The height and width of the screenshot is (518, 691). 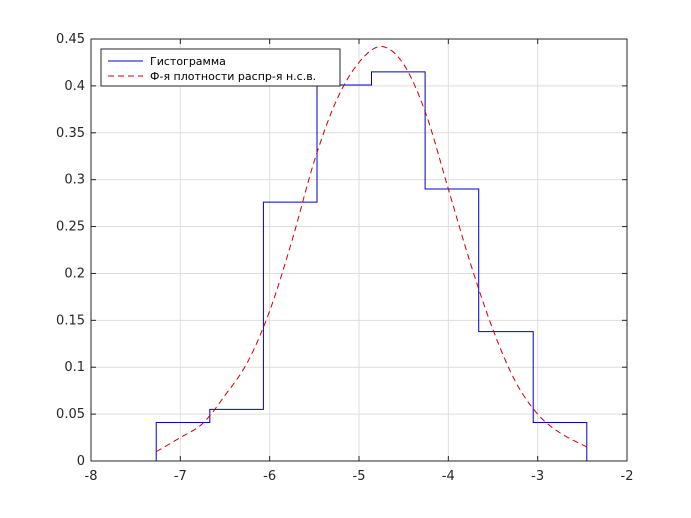 I want to click on x-tick-label: -8, so click(x=91, y=476).